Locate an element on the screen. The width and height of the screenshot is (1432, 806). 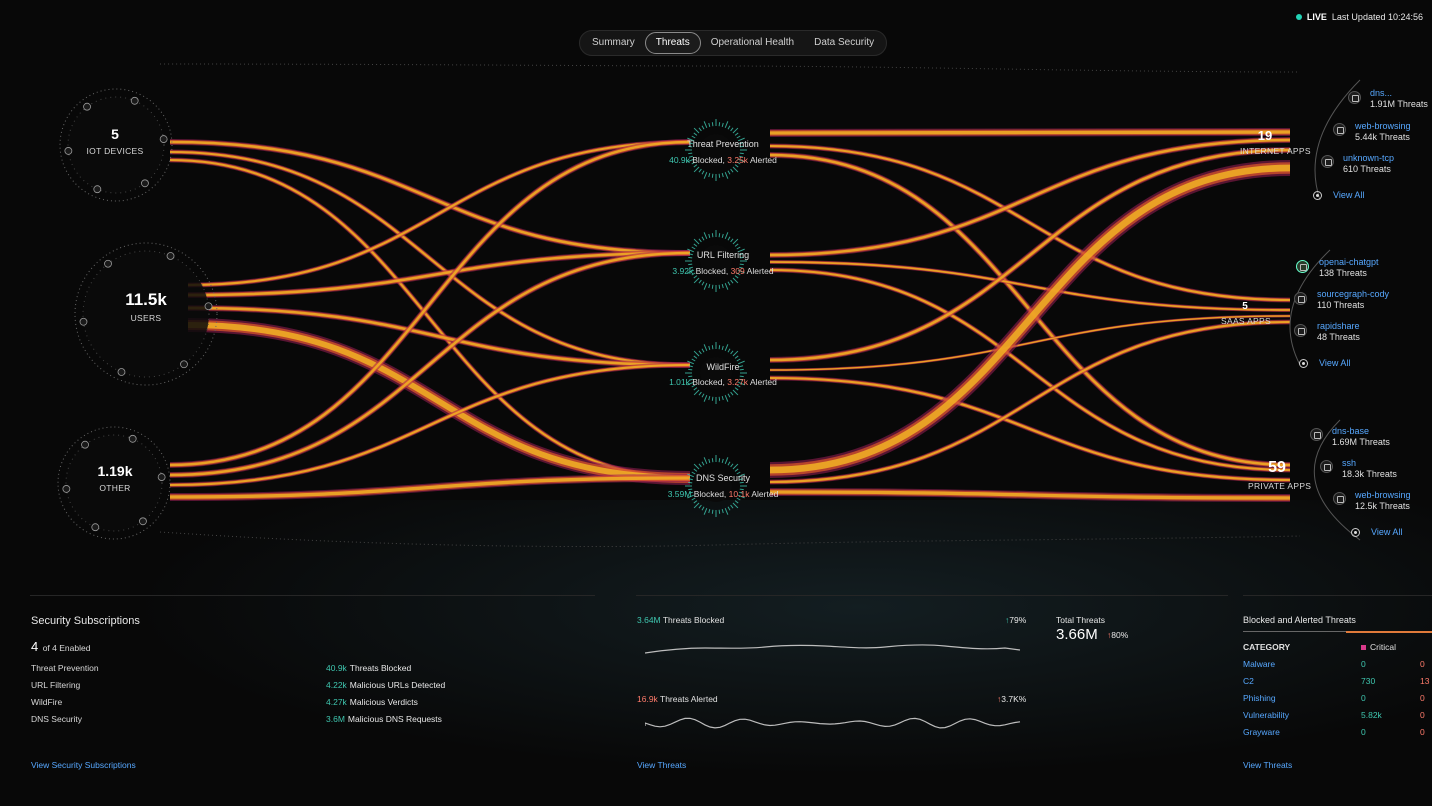
live-dot-icon is located at coordinates (1298, 17).